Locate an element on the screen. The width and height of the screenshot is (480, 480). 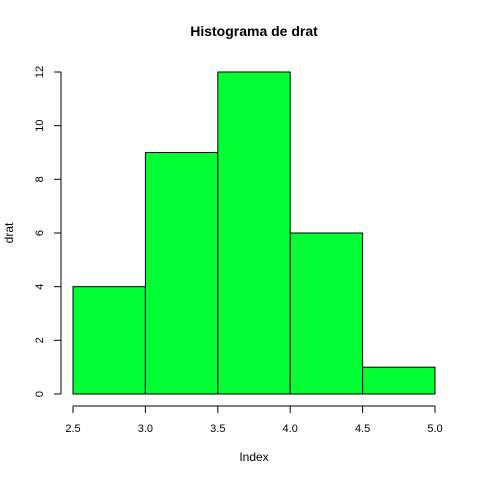
x-axis-label: Index is located at coordinates (253, 457).